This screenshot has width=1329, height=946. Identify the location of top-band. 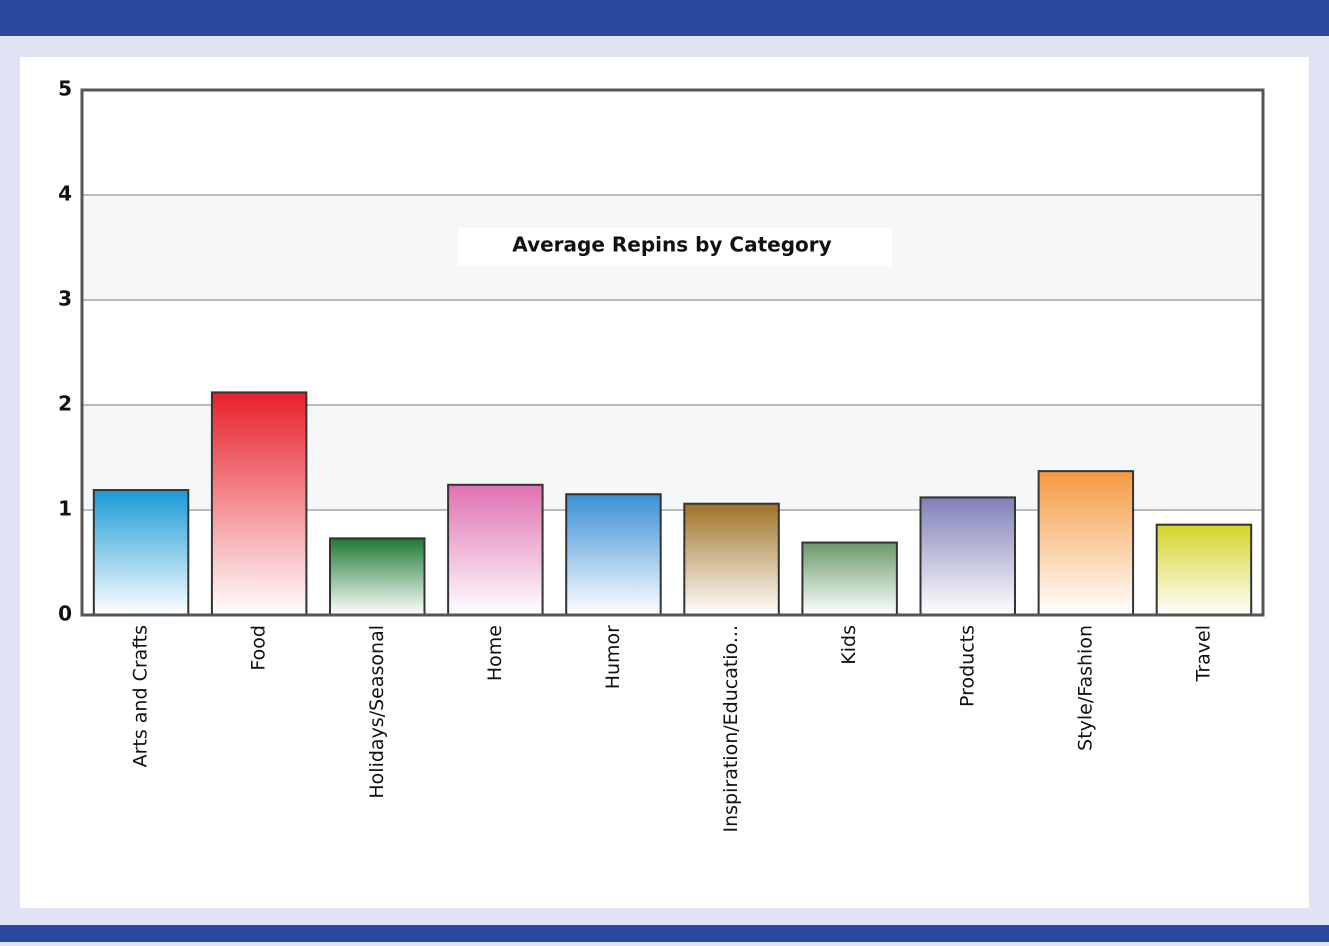
(664, 18).